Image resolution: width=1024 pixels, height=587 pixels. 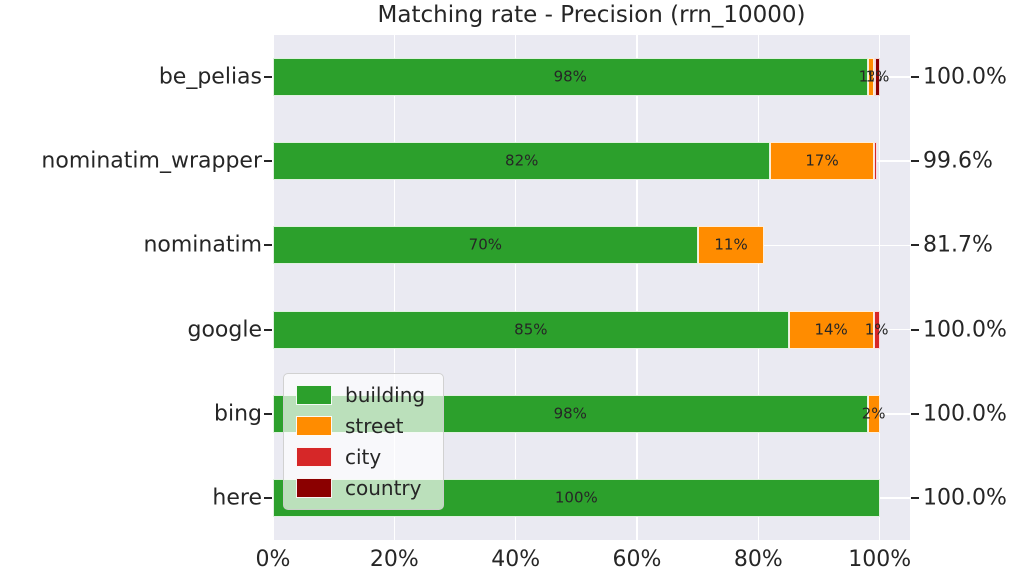 I want to click on x-axis-label: 0%, so click(x=273, y=559).